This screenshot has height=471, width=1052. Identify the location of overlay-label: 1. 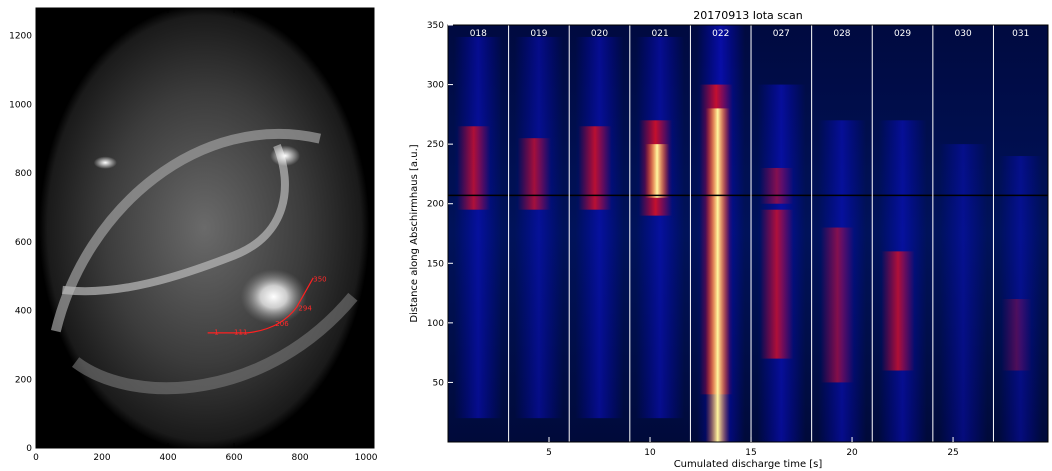
(216, 333).